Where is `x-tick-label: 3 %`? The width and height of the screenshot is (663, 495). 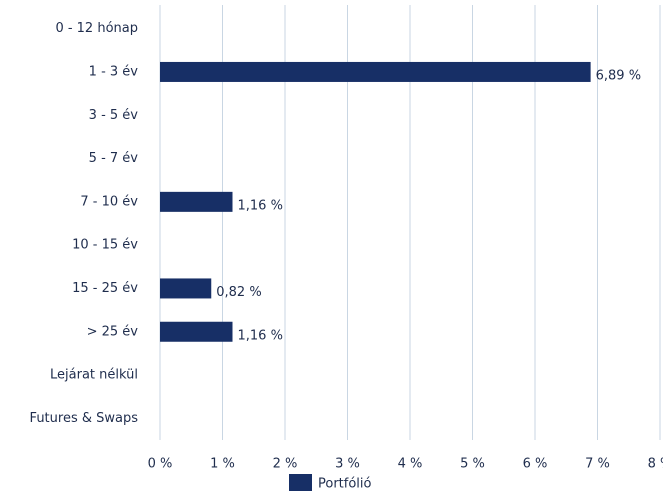
x-tick-label: 3 % is located at coordinates (347, 464).